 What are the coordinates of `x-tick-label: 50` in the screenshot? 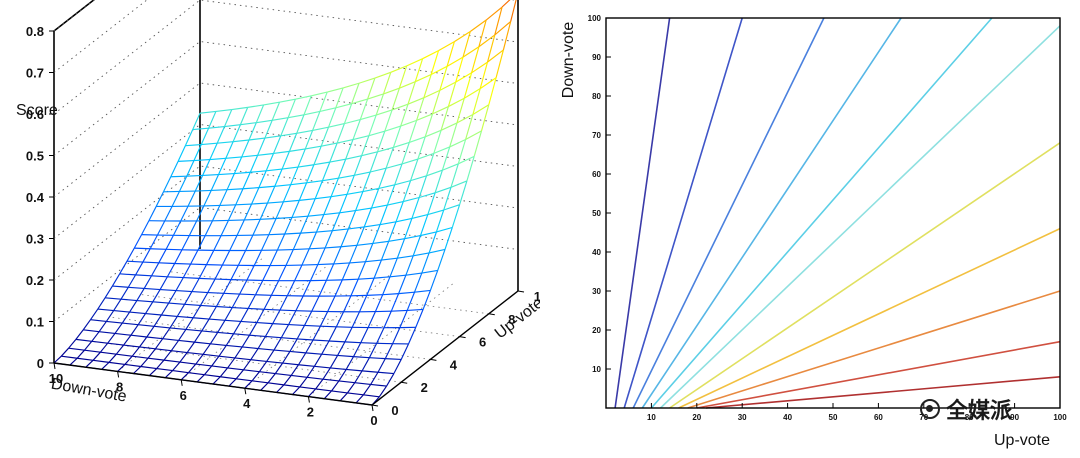 It's located at (833, 417).